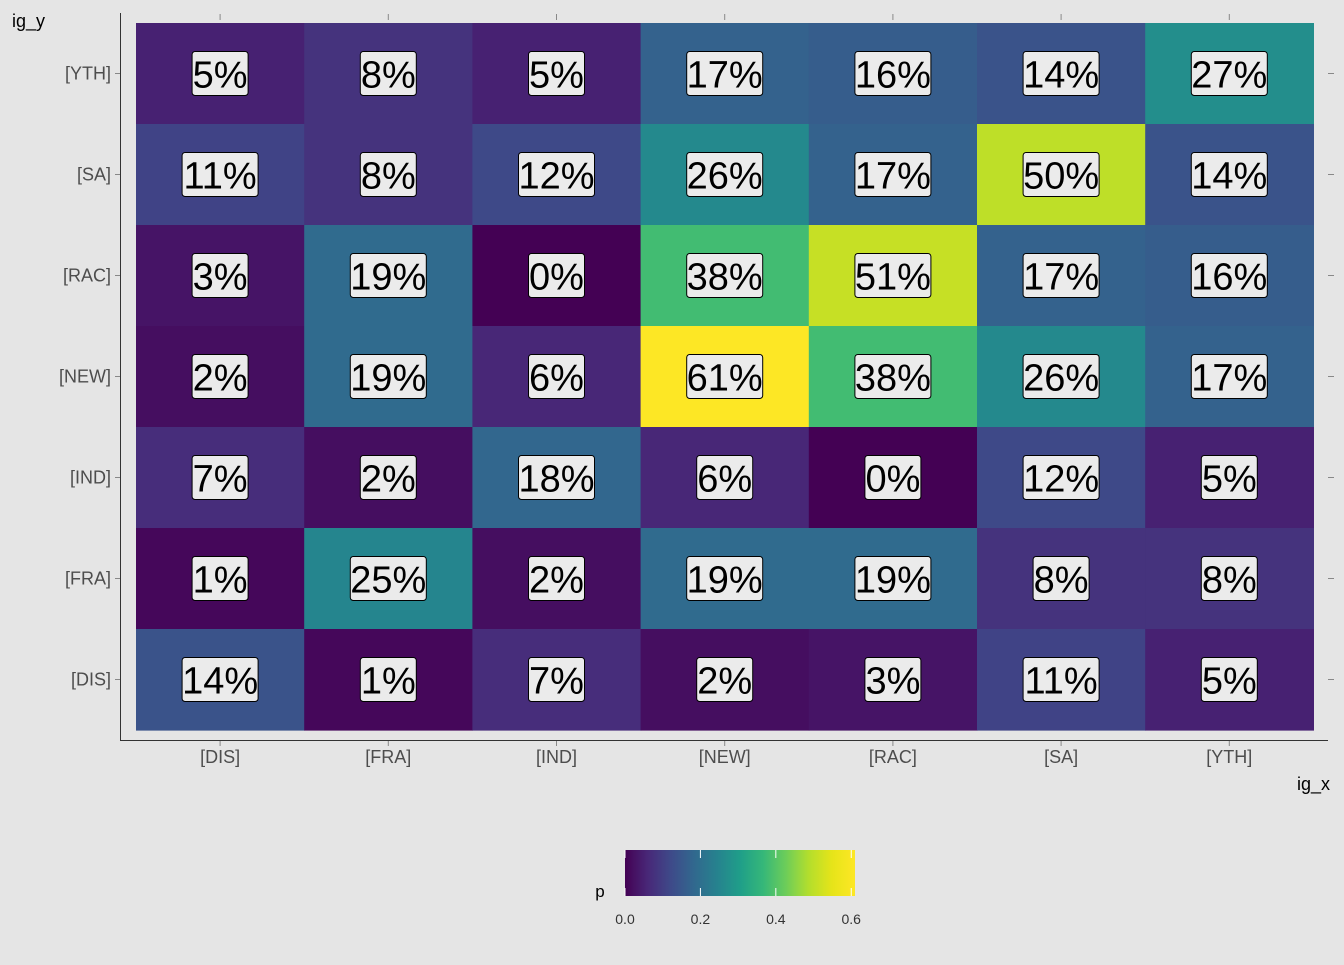 The width and height of the screenshot is (1344, 965). What do you see at coordinates (851, 919) in the screenshot?
I see `colorbar-tick-label: 0.6` at bounding box center [851, 919].